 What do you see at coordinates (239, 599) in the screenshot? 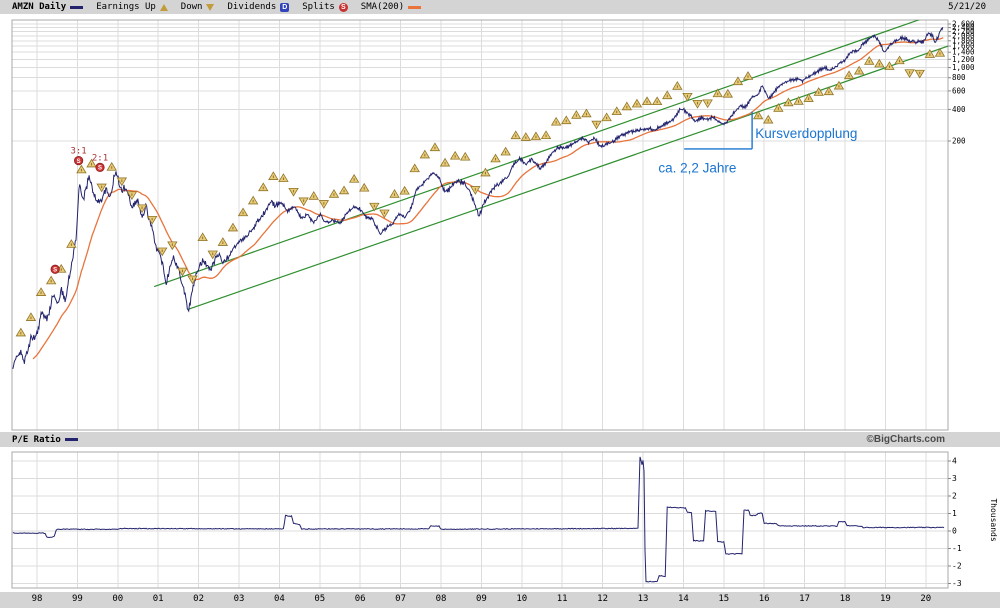
I see `x-axis-label: 03` at bounding box center [239, 599].